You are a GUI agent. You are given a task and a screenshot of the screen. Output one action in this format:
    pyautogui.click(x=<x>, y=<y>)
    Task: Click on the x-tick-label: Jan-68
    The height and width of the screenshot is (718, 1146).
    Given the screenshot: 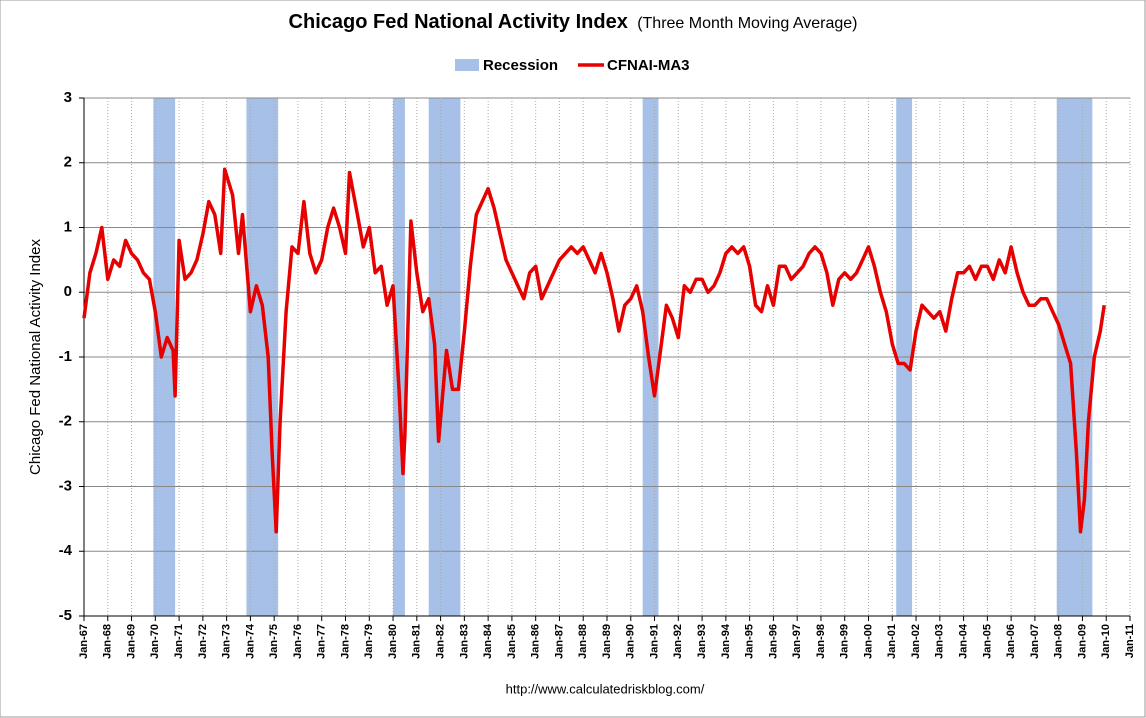 What is the action you would take?
    pyautogui.click(x=108, y=641)
    